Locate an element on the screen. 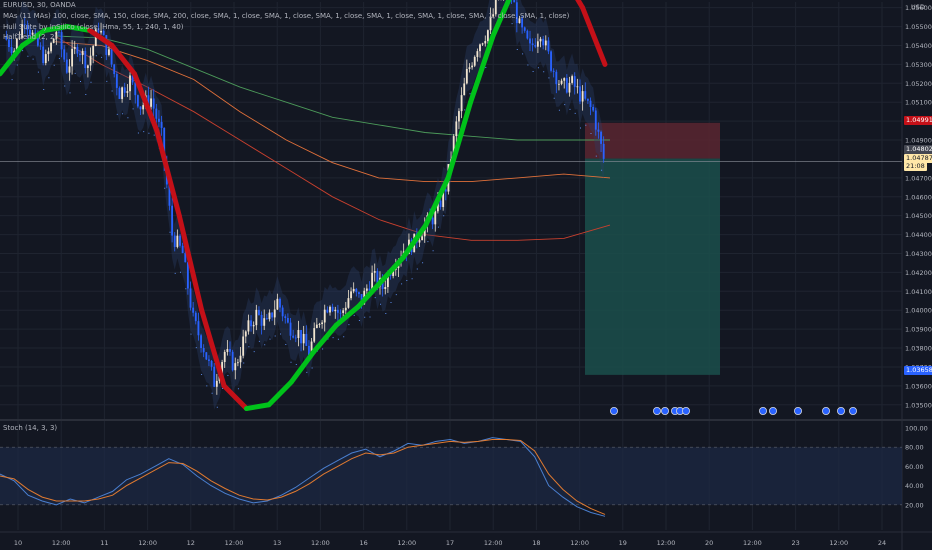  time-tick-label: 13 is located at coordinates (277, 543).